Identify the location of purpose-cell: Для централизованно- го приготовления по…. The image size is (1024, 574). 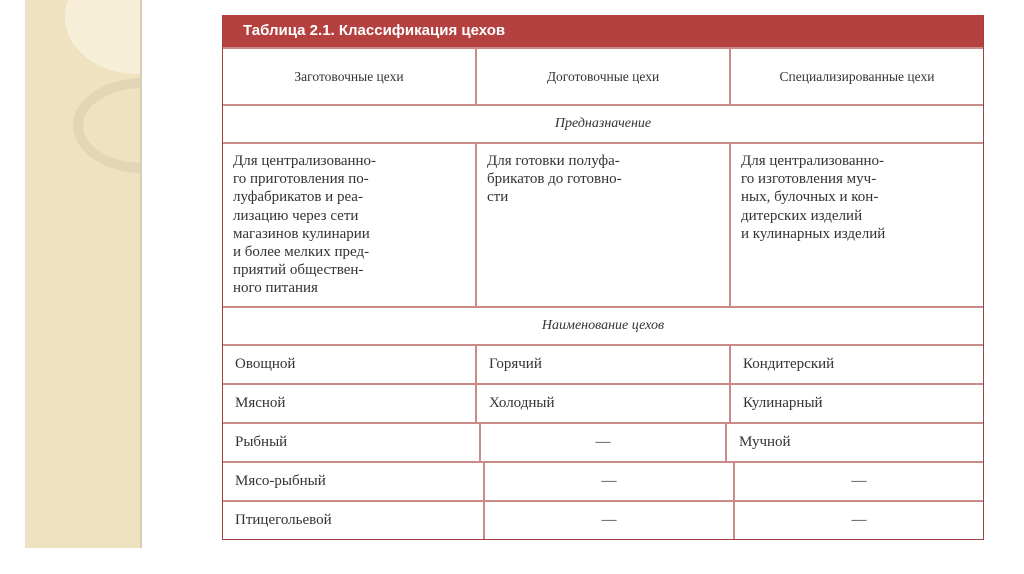
(305, 225).